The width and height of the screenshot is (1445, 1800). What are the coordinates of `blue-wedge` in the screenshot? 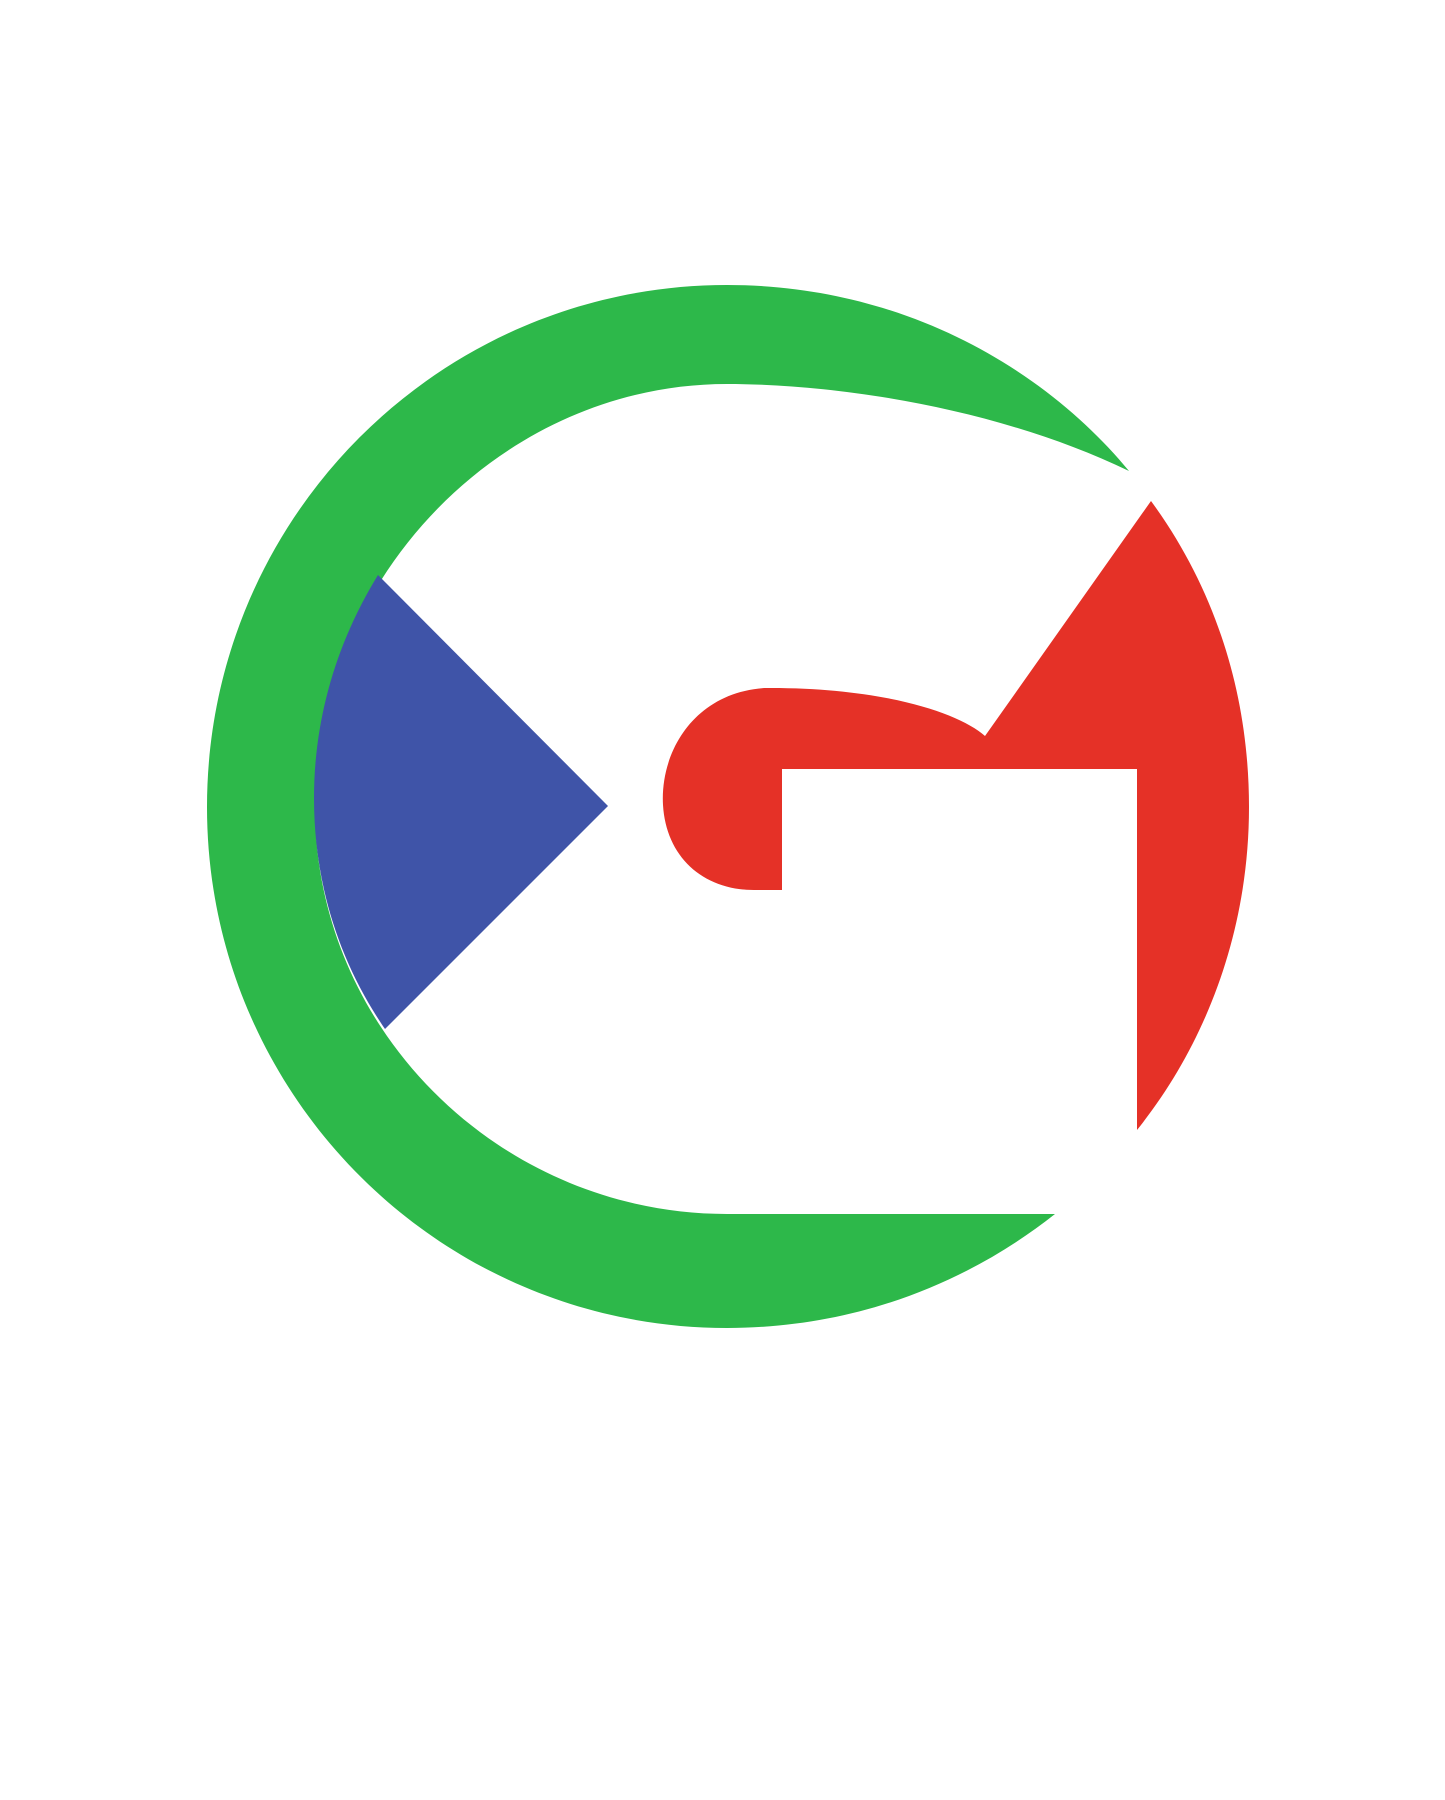 It's located at (461, 802).